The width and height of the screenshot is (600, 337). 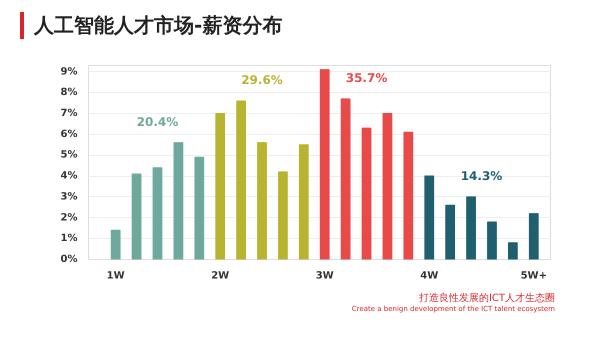 I want to click on x-tick-label: 3W, so click(x=325, y=276).